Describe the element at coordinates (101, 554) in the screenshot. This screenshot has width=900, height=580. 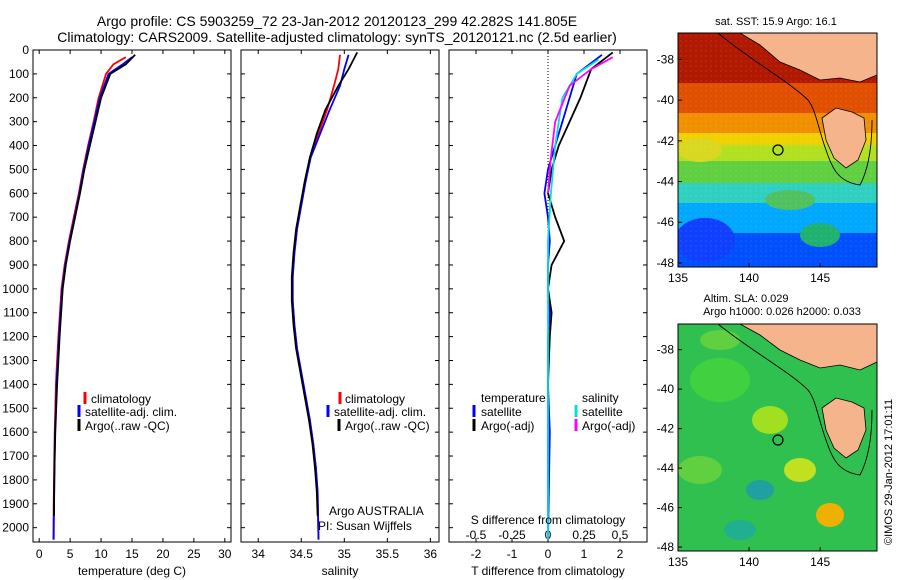
I see `x-tick-label: 10` at that location.